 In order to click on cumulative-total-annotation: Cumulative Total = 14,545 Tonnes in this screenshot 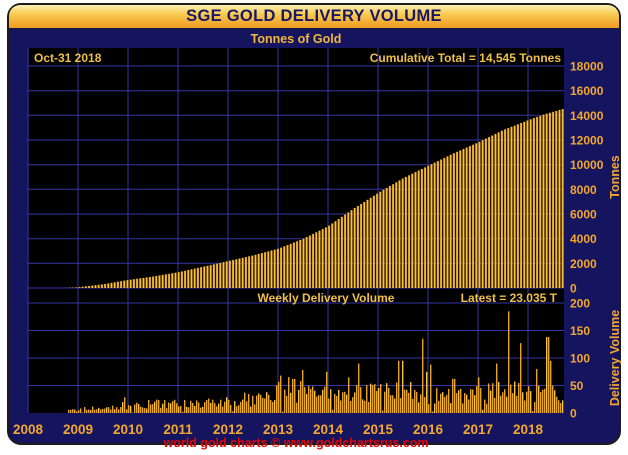, I will do `click(466, 58)`.